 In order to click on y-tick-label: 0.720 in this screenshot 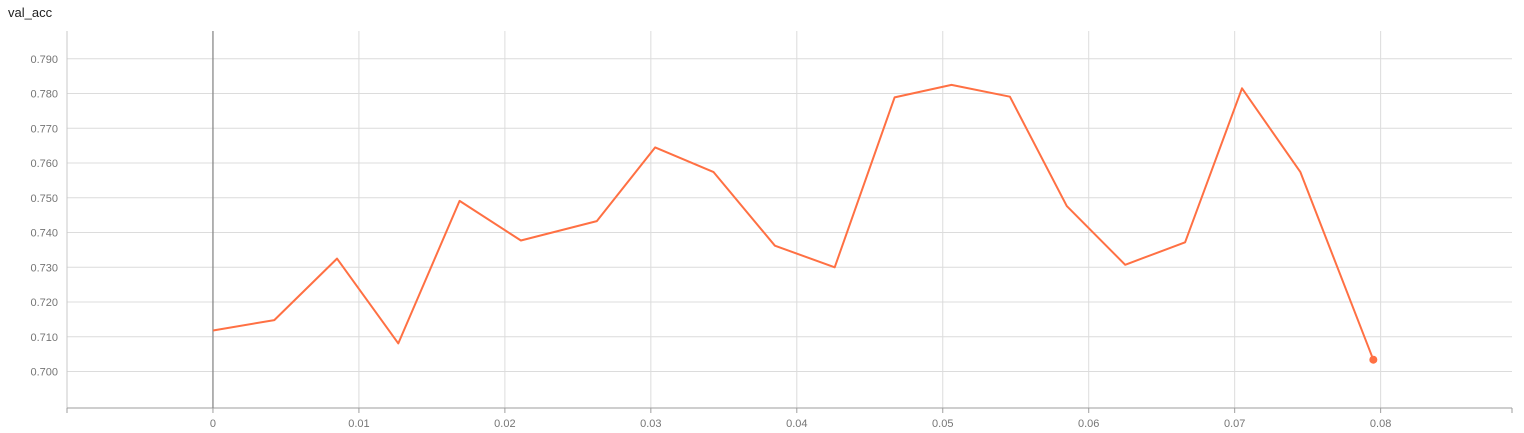, I will do `click(44, 303)`.